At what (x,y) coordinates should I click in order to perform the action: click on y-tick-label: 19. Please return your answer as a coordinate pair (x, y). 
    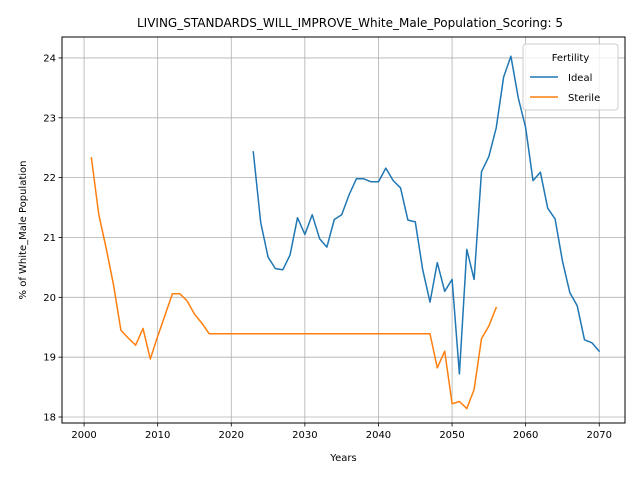
    Looking at the image, I should click on (49, 358).